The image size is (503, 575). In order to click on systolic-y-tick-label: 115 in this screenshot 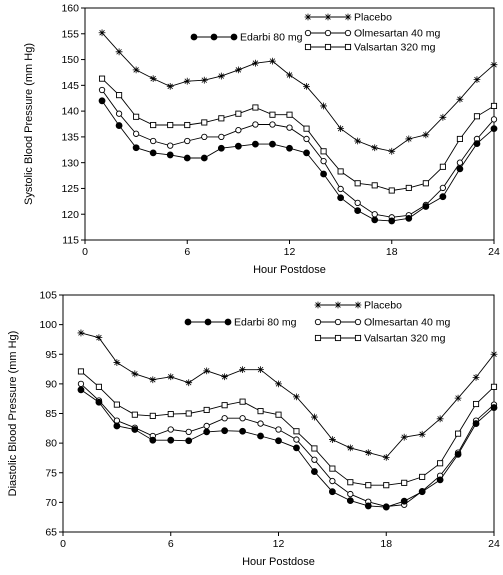, I will do `click(70, 241)`.